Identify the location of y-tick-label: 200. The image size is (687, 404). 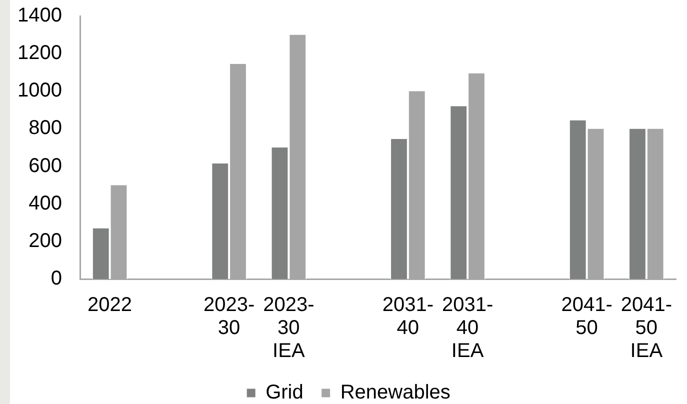
(45, 241).